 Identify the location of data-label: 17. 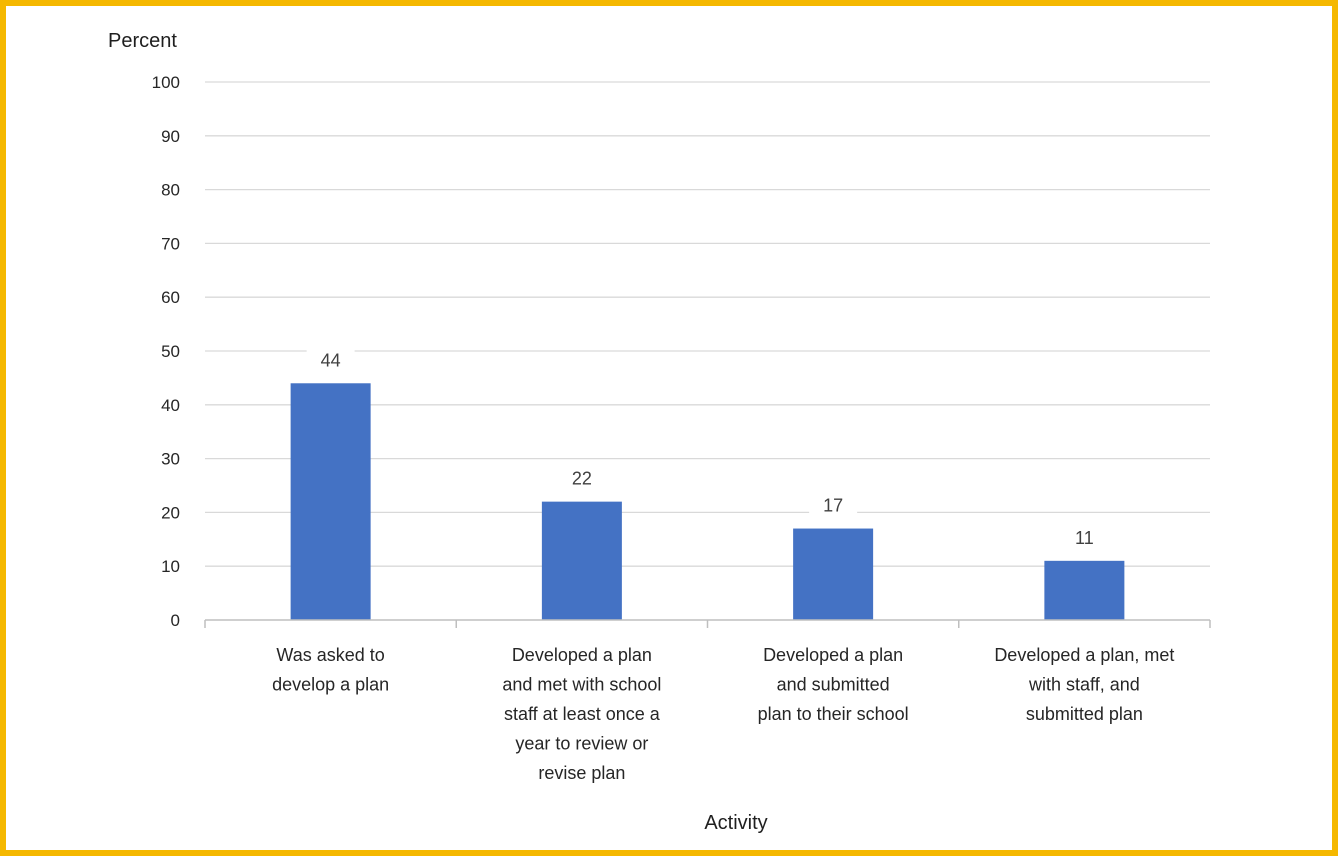
(833, 506).